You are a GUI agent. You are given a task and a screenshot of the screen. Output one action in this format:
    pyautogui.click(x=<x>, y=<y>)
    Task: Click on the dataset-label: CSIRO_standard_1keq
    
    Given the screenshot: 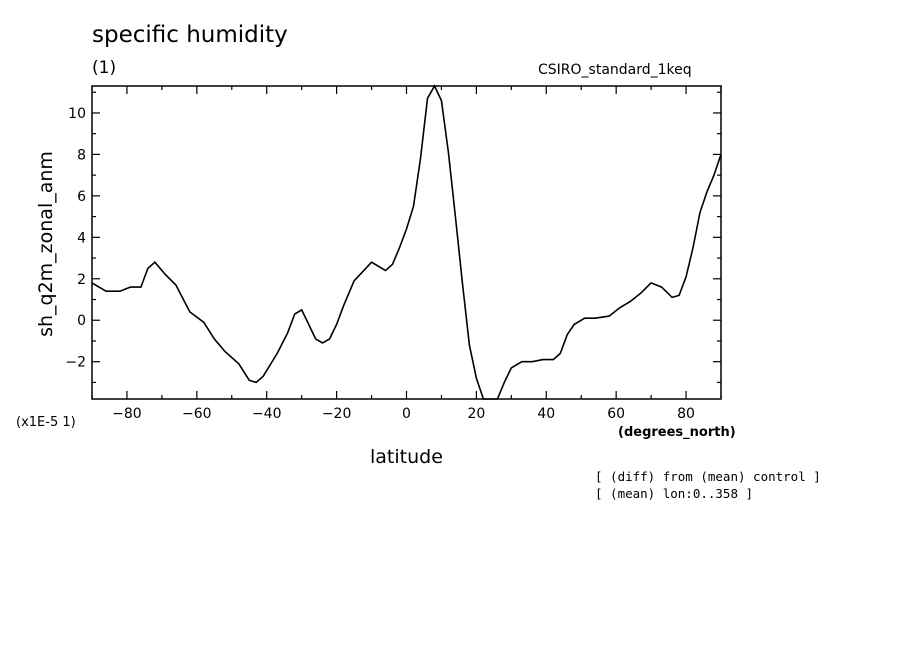 What is the action you would take?
    pyautogui.click(x=615, y=70)
    